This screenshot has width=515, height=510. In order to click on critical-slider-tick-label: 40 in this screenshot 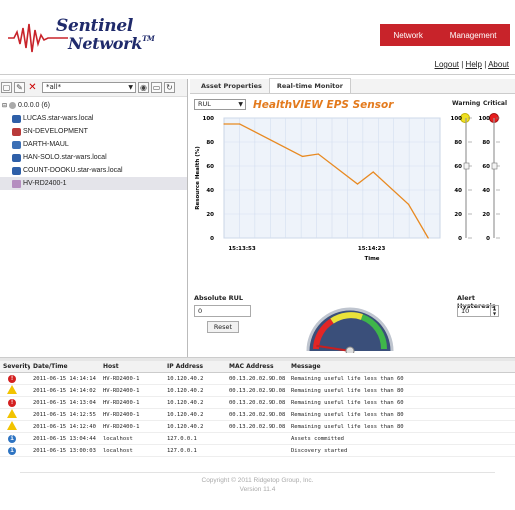, I will do `click(486, 191)`.